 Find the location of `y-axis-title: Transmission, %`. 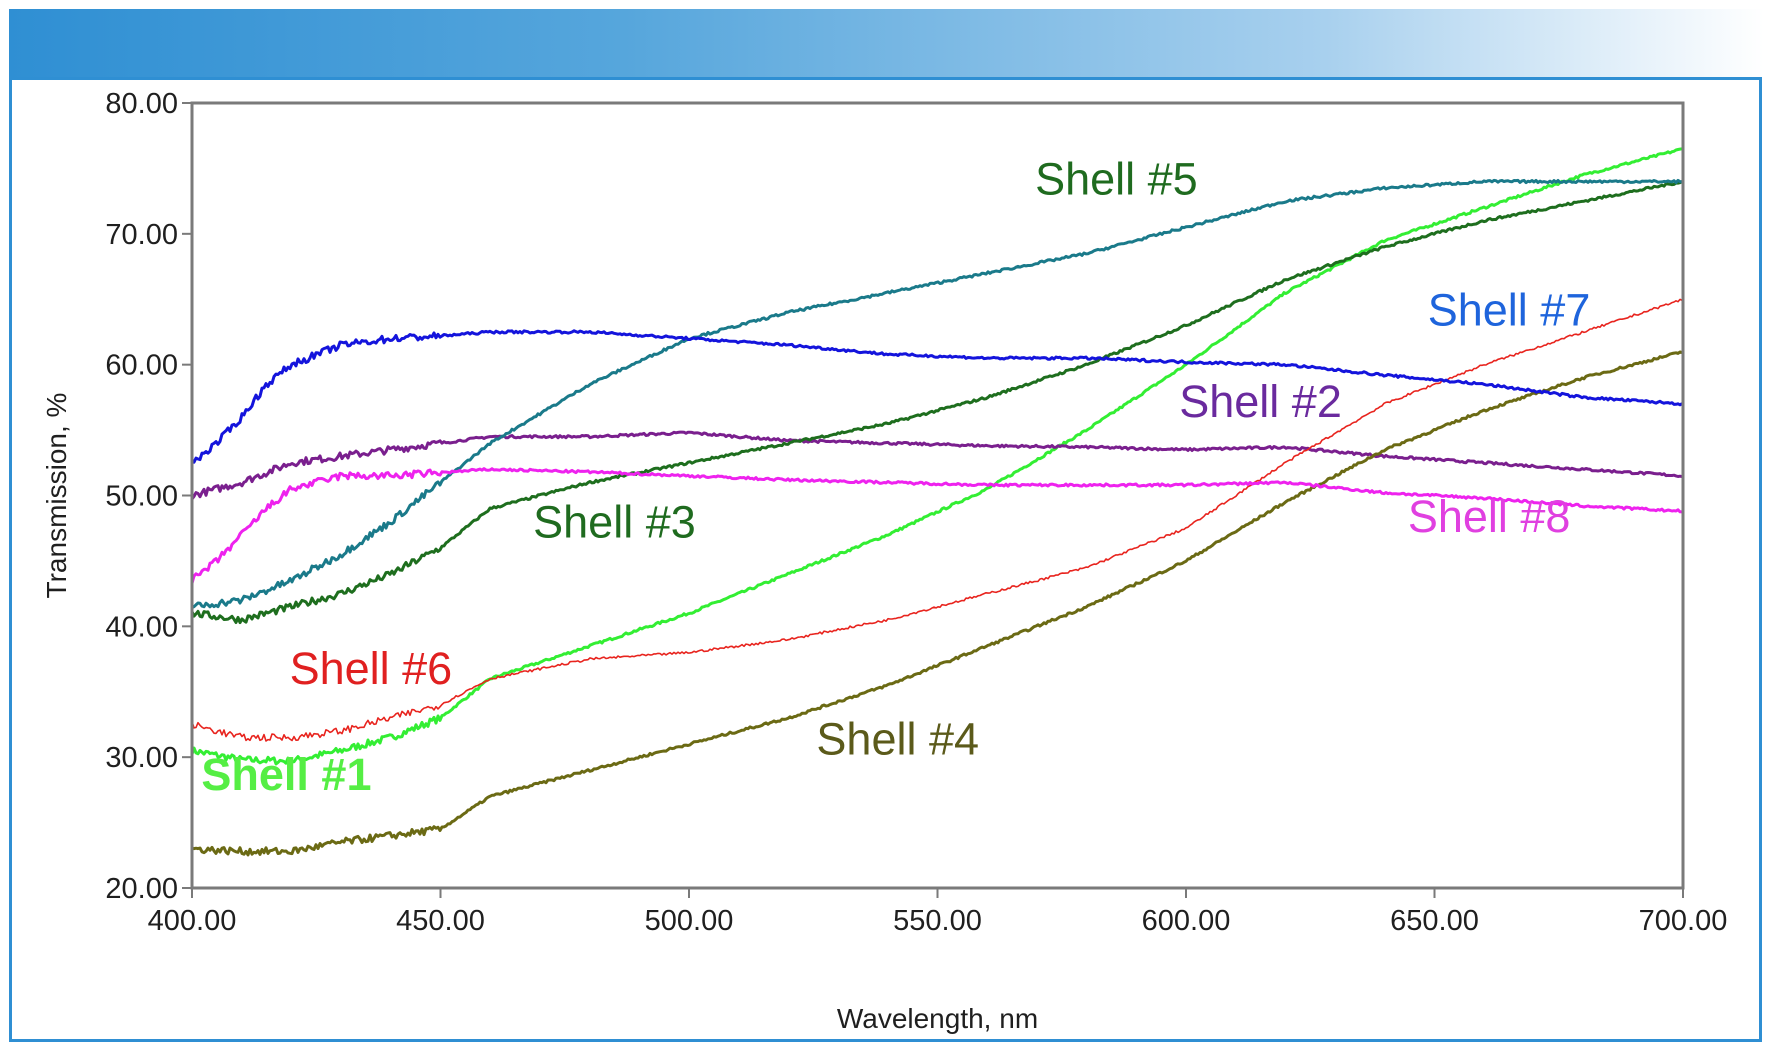

y-axis-title: Transmission, % is located at coordinates (56, 496).